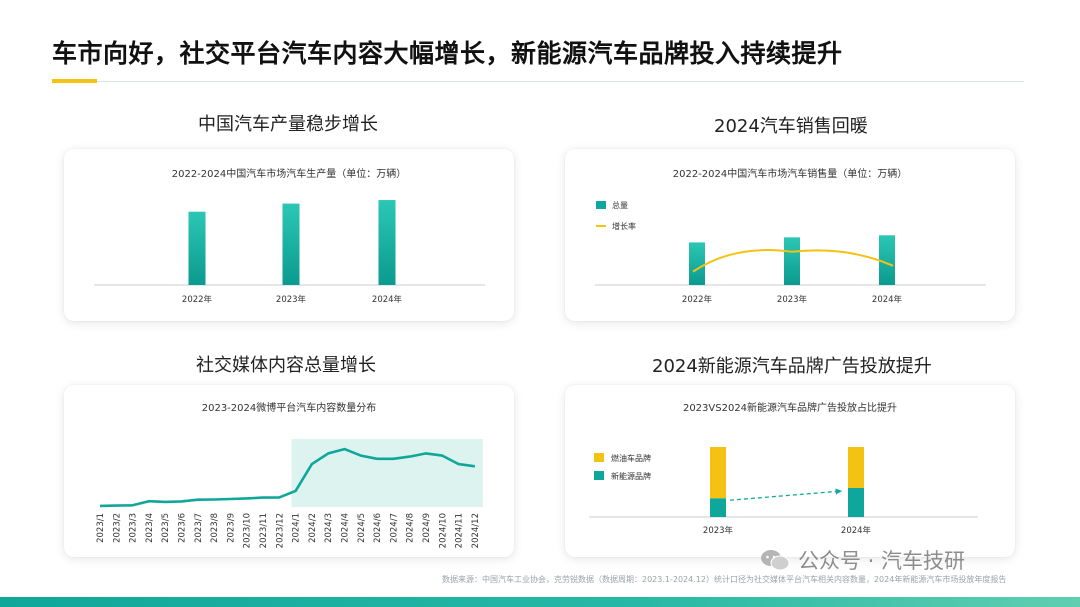  What do you see at coordinates (411, 528) in the screenshot?
I see `x-tick-label: 2024/8` at bounding box center [411, 528].